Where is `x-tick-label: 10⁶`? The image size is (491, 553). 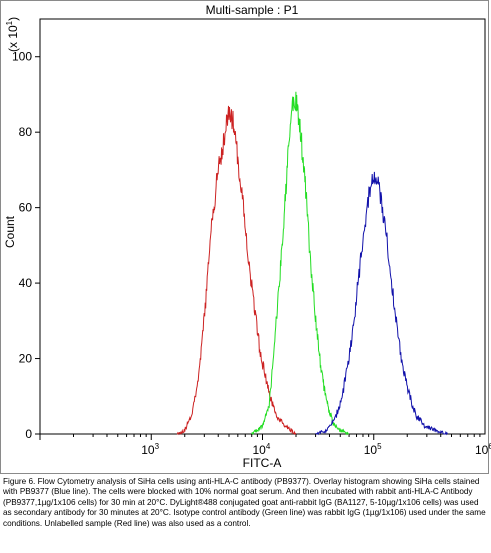
x-tick-label: 10⁶ is located at coordinates (483, 449).